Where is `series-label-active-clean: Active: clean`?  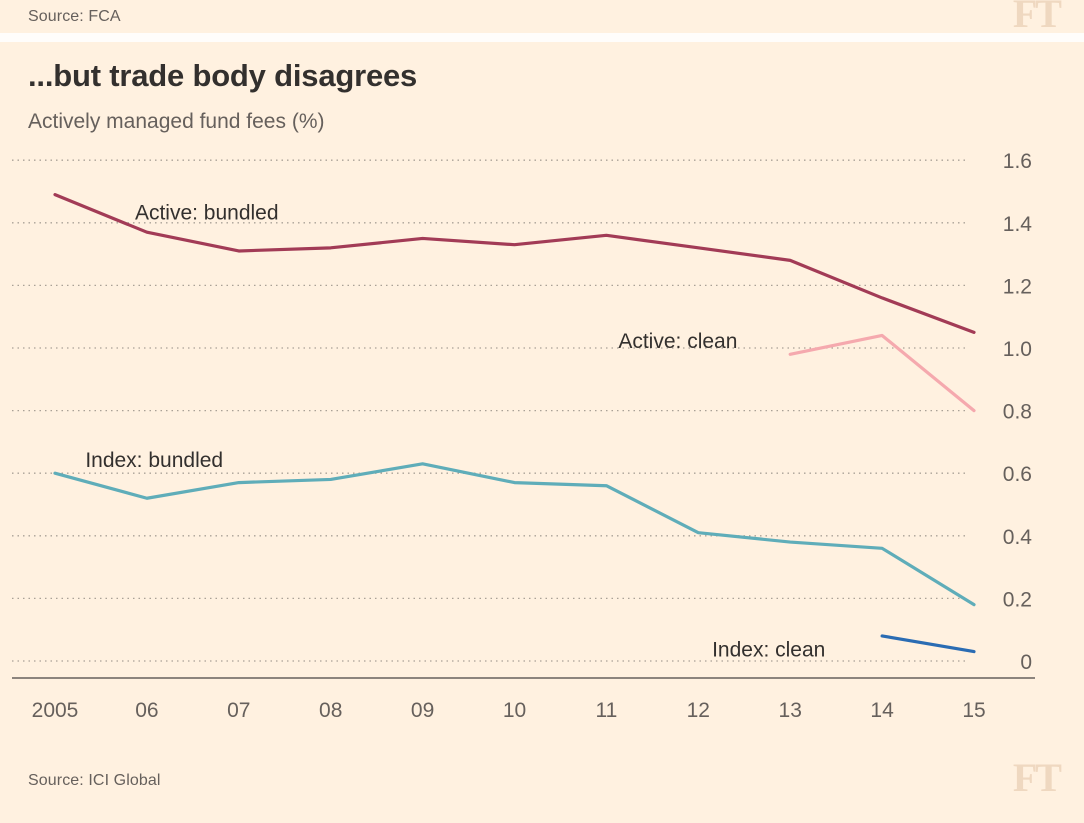
series-label-active-clean: Active: clean is located at coordinates (677, 341).